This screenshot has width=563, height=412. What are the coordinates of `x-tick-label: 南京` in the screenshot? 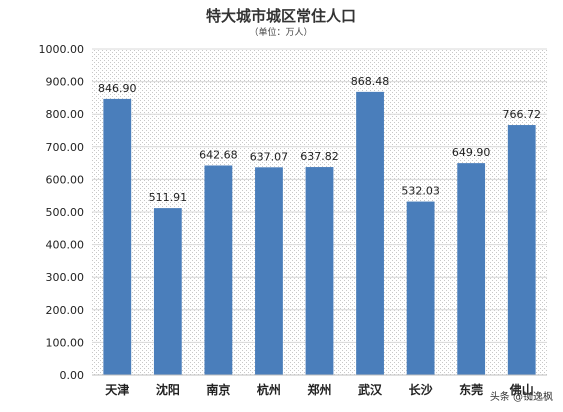 It's located at (218, 389).